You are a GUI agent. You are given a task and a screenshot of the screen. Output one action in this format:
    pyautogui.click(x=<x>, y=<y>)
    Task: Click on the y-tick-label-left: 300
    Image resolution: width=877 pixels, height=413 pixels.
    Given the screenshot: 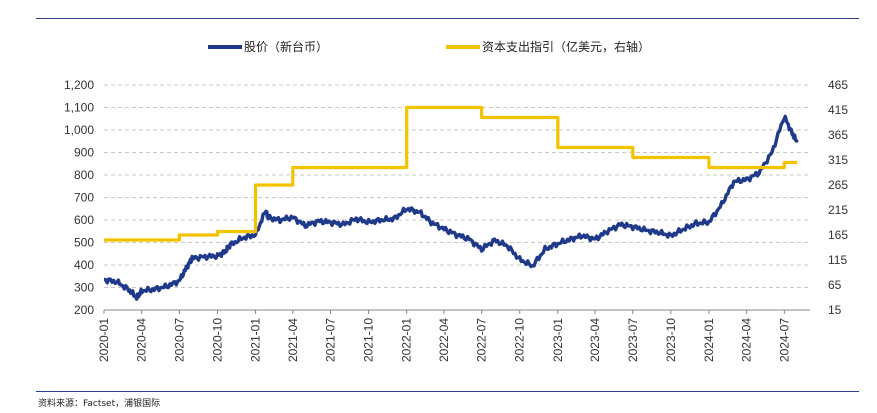 What is the action you would take?
    pyautogui.click(x=84, y=288)
    